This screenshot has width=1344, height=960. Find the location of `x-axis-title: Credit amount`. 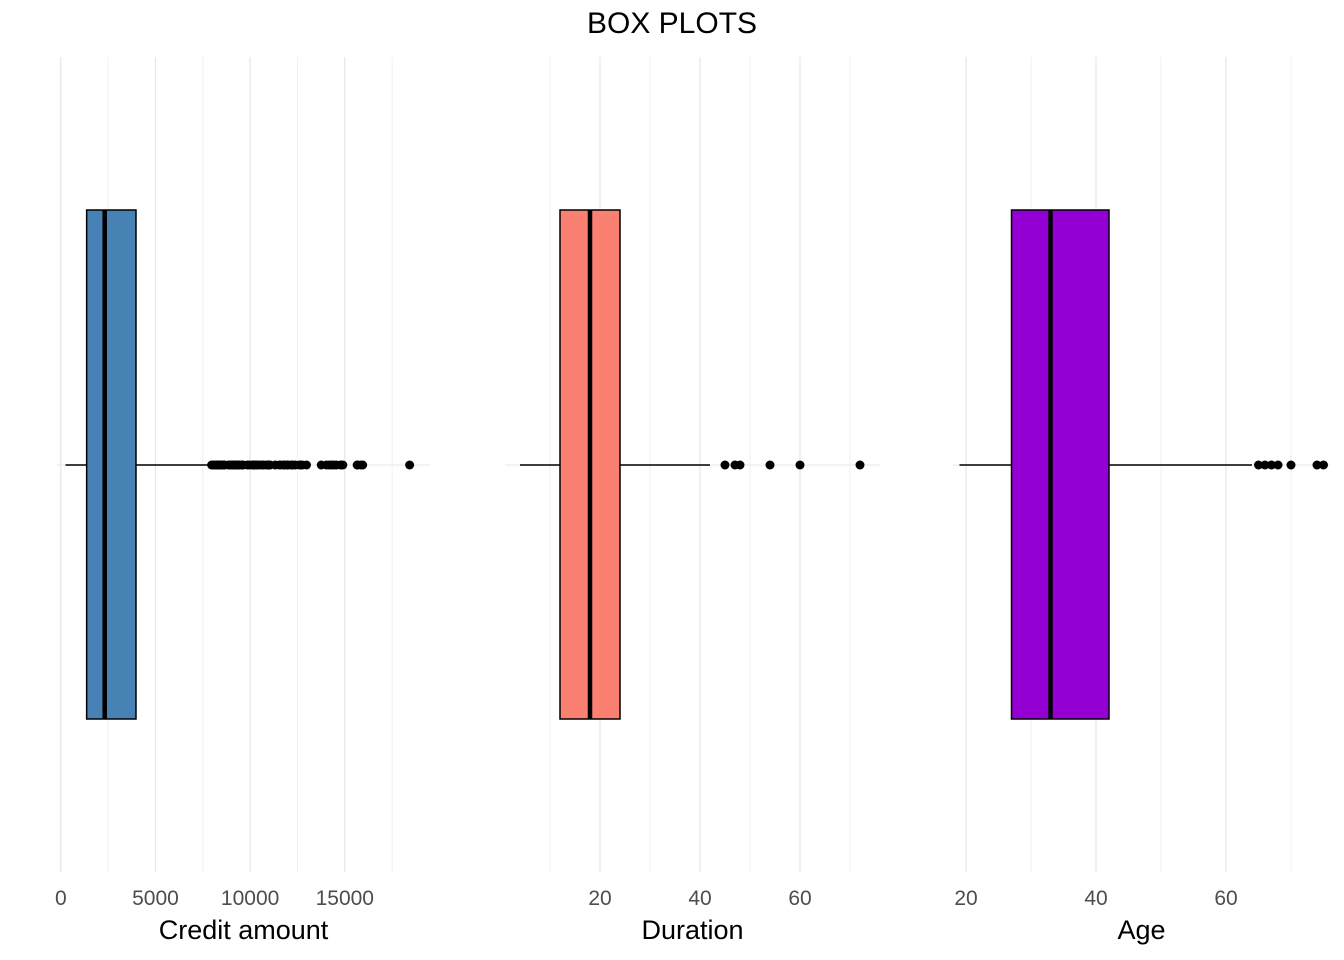

x-axis-title: Credit amount is located at coordinates (244, 930).